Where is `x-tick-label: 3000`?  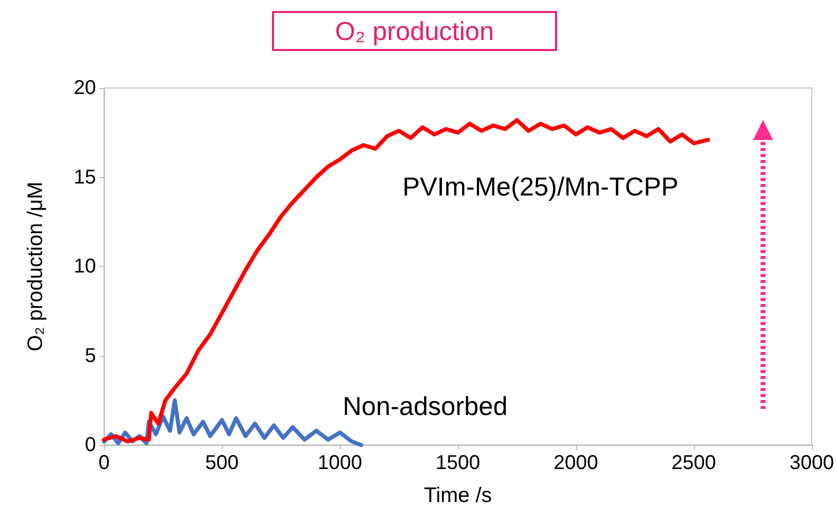
x-tick-label: 3000 is located at coordinates (812, 463).